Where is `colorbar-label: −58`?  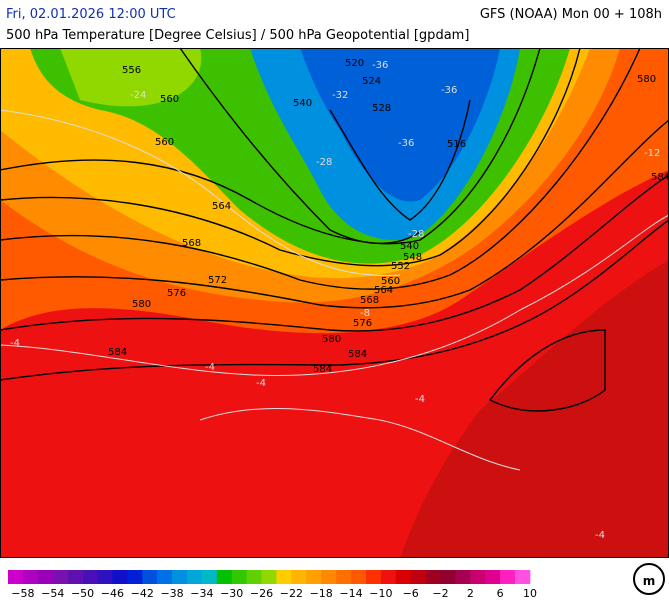
colorbar-label: −58 is located at coordinates (22, 593).